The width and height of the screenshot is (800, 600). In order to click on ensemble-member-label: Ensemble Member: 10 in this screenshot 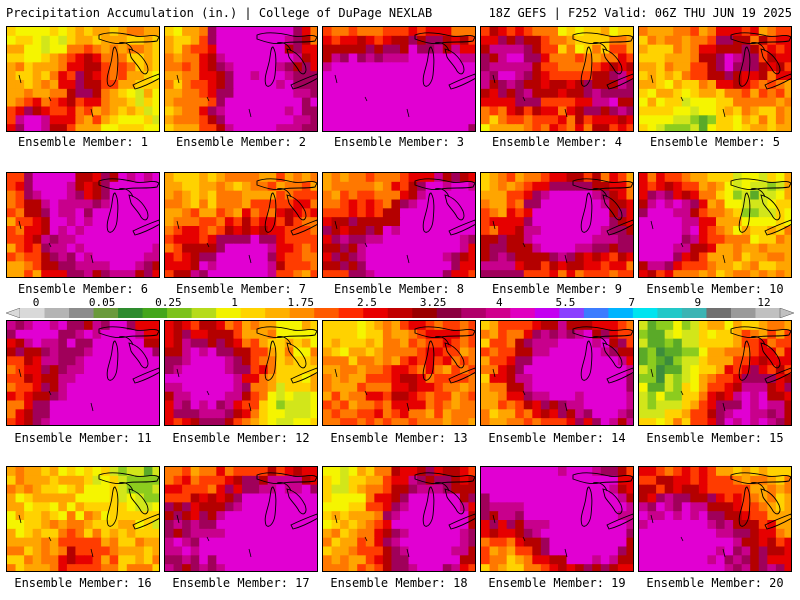, I will do `click(715, 289)`.